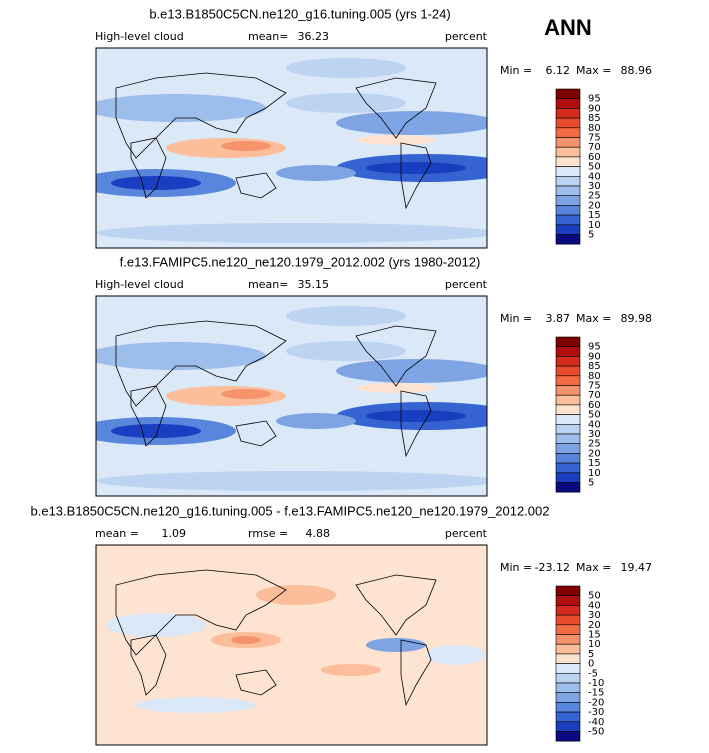 This screenshot has width=709, height=753. Describe the element at coordinates (594, 444) in the screenshot. I see `colorbar-label: 25` at that location.